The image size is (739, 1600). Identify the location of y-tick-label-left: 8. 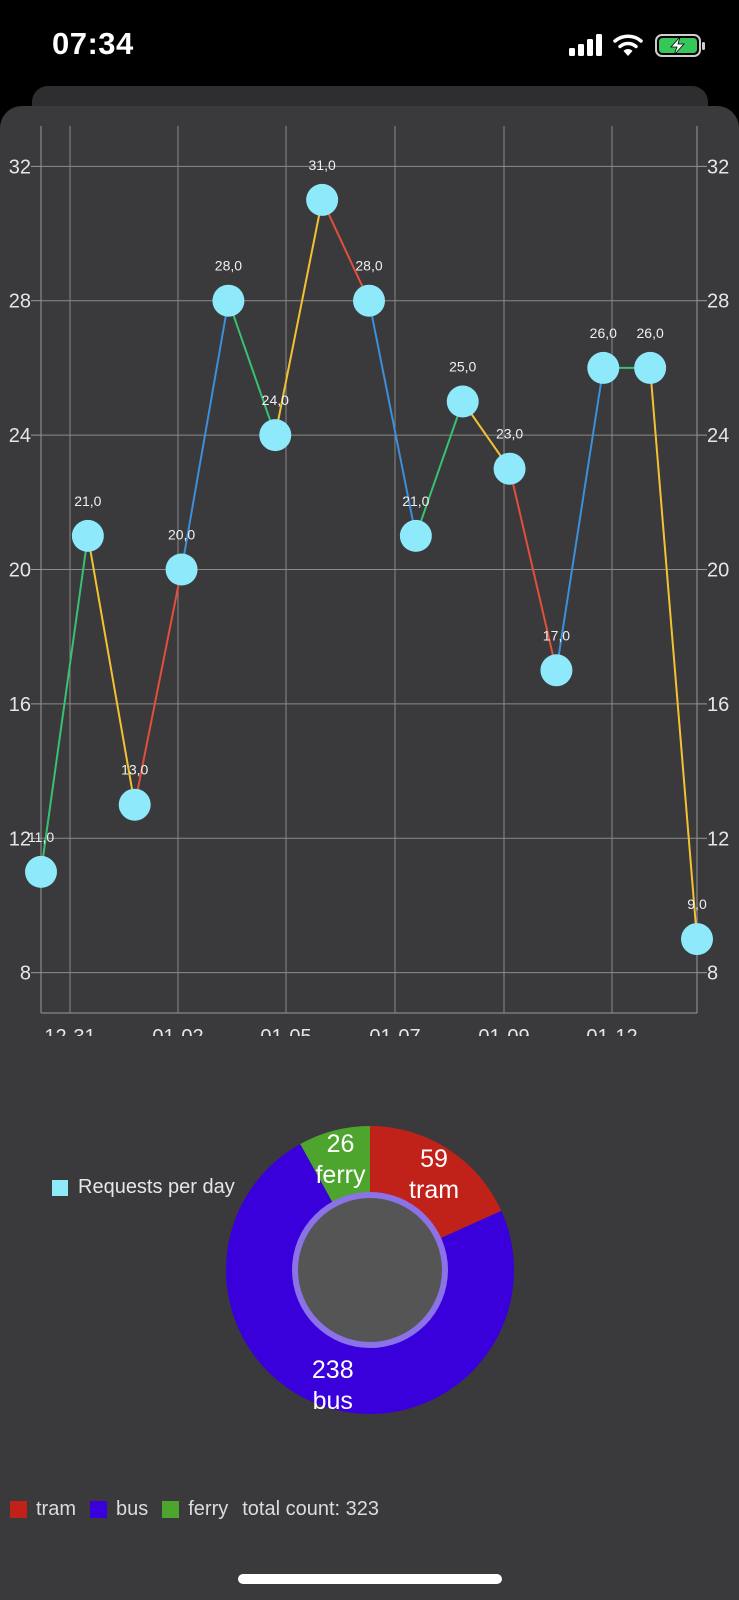
(25, 974).